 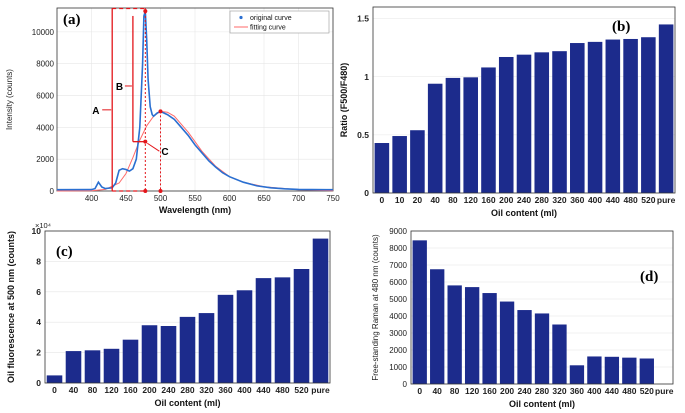 I want to click on y-axis-label: Free-standing Raman at 480 nm (counts), so click(x=375, y=307).